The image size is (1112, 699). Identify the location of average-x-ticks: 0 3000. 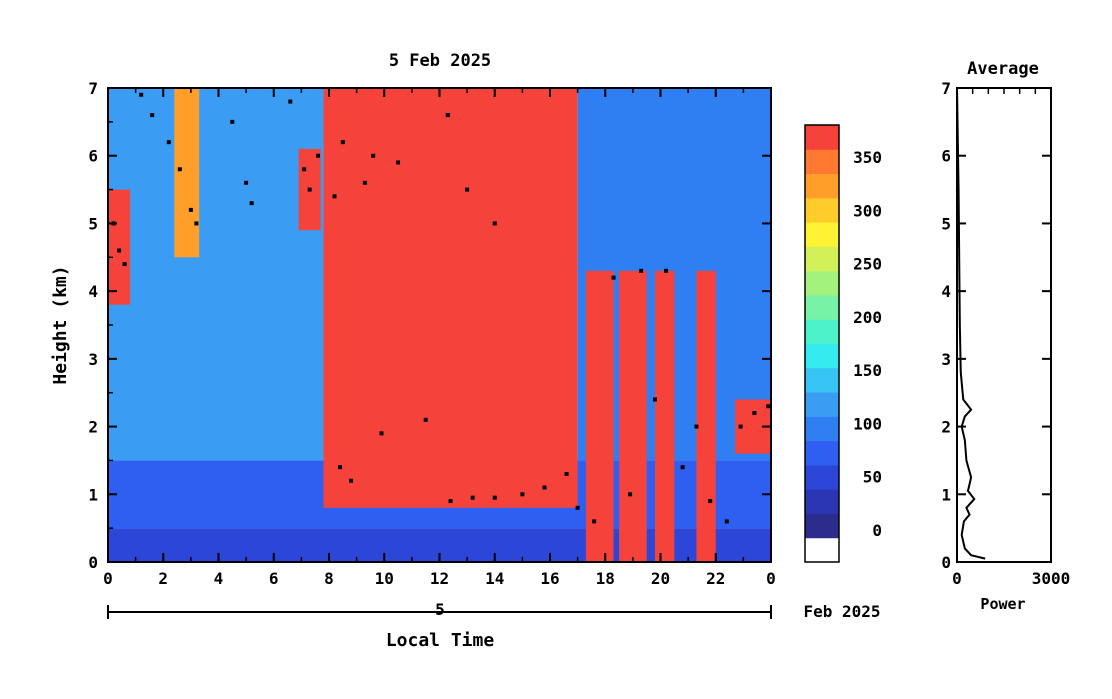
(1011, 338).